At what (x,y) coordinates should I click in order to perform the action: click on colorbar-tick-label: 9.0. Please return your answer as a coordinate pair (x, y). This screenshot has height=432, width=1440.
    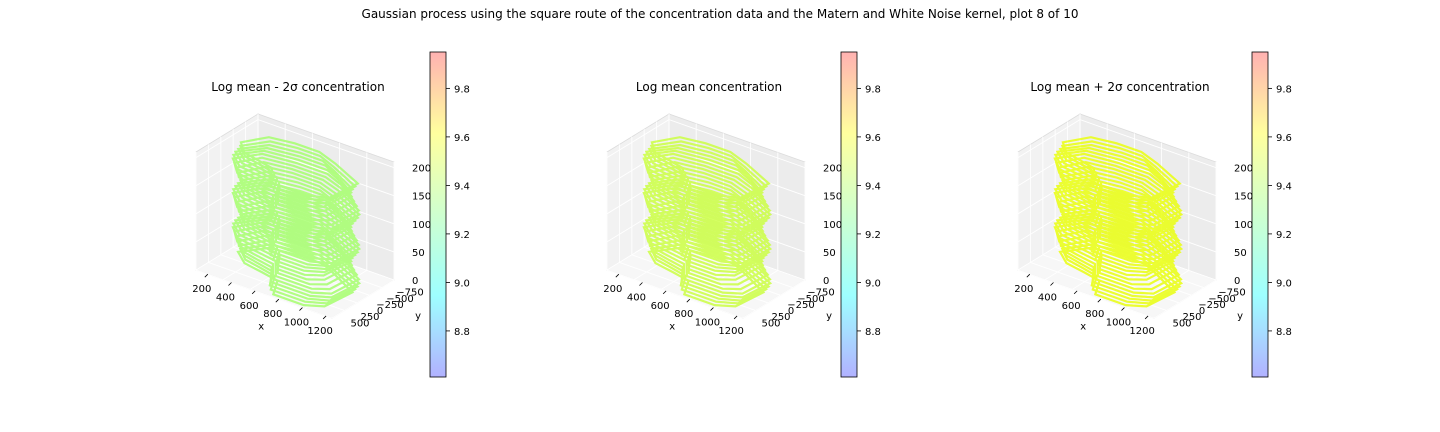
    Looking at the image, I should click on (1284, 283).